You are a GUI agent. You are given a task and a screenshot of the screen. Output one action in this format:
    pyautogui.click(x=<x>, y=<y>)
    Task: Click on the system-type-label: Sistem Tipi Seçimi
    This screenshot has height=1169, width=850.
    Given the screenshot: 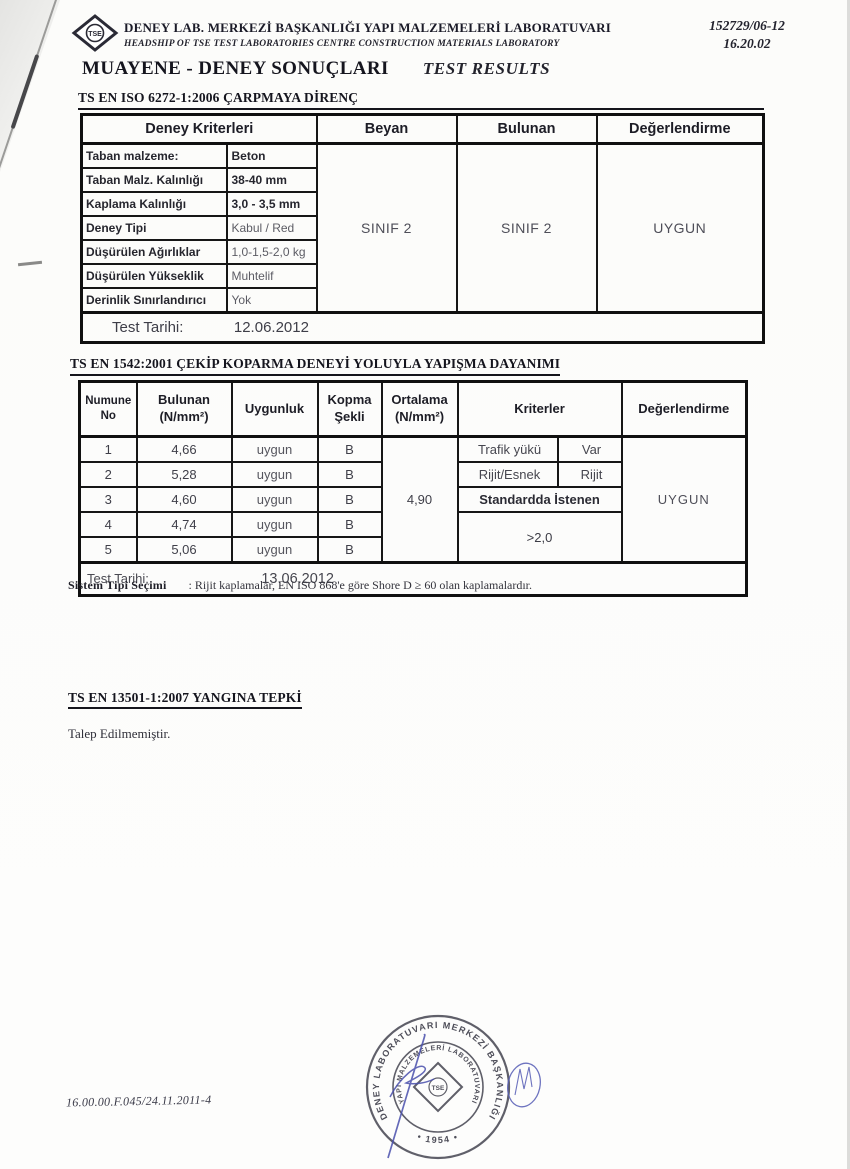 What is the action you would take?
    pyautogui.click(x=117, y=585)
    